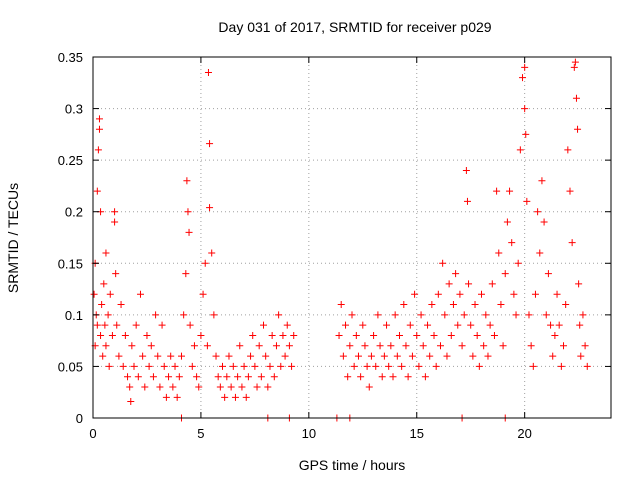 The image size is (640, 480). I want to click on x-tick-label: 10, so click(309, 433).